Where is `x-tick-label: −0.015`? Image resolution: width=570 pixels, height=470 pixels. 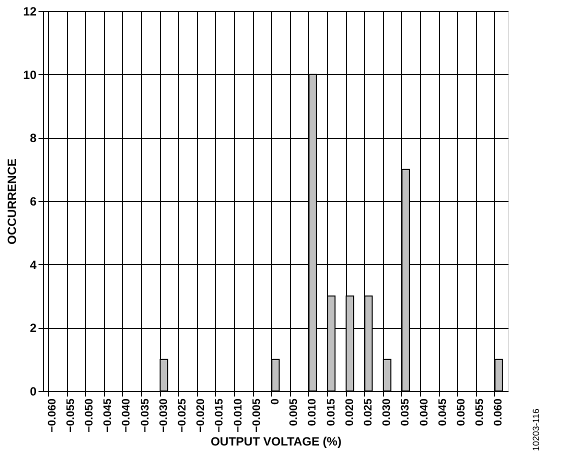
x-tick-label: −0.015 is located at coordinates (220, 415).